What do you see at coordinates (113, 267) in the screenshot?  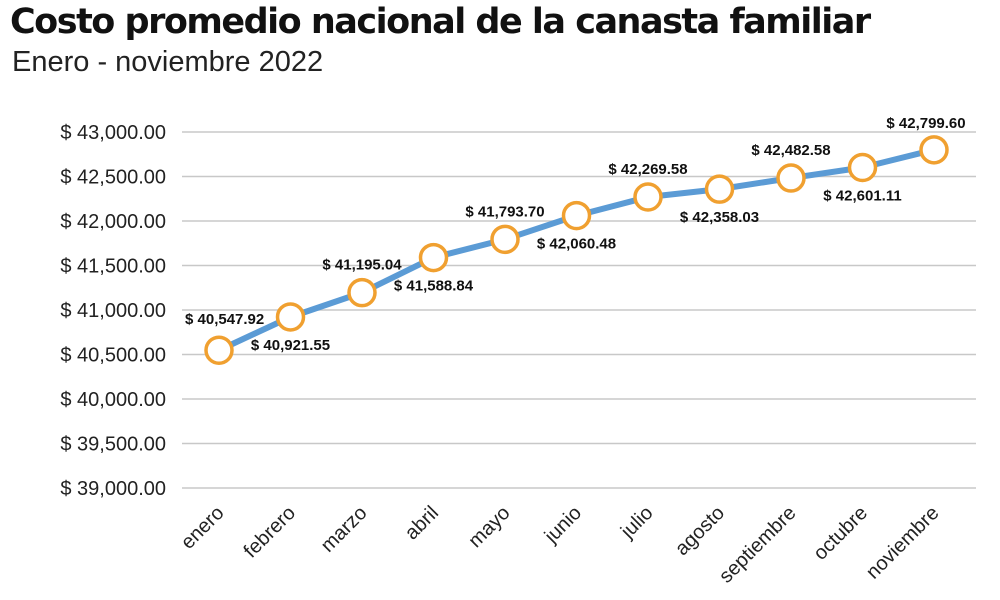 I see `y-tick-label: $ 41,500.00` at bounding box center [113, 267].